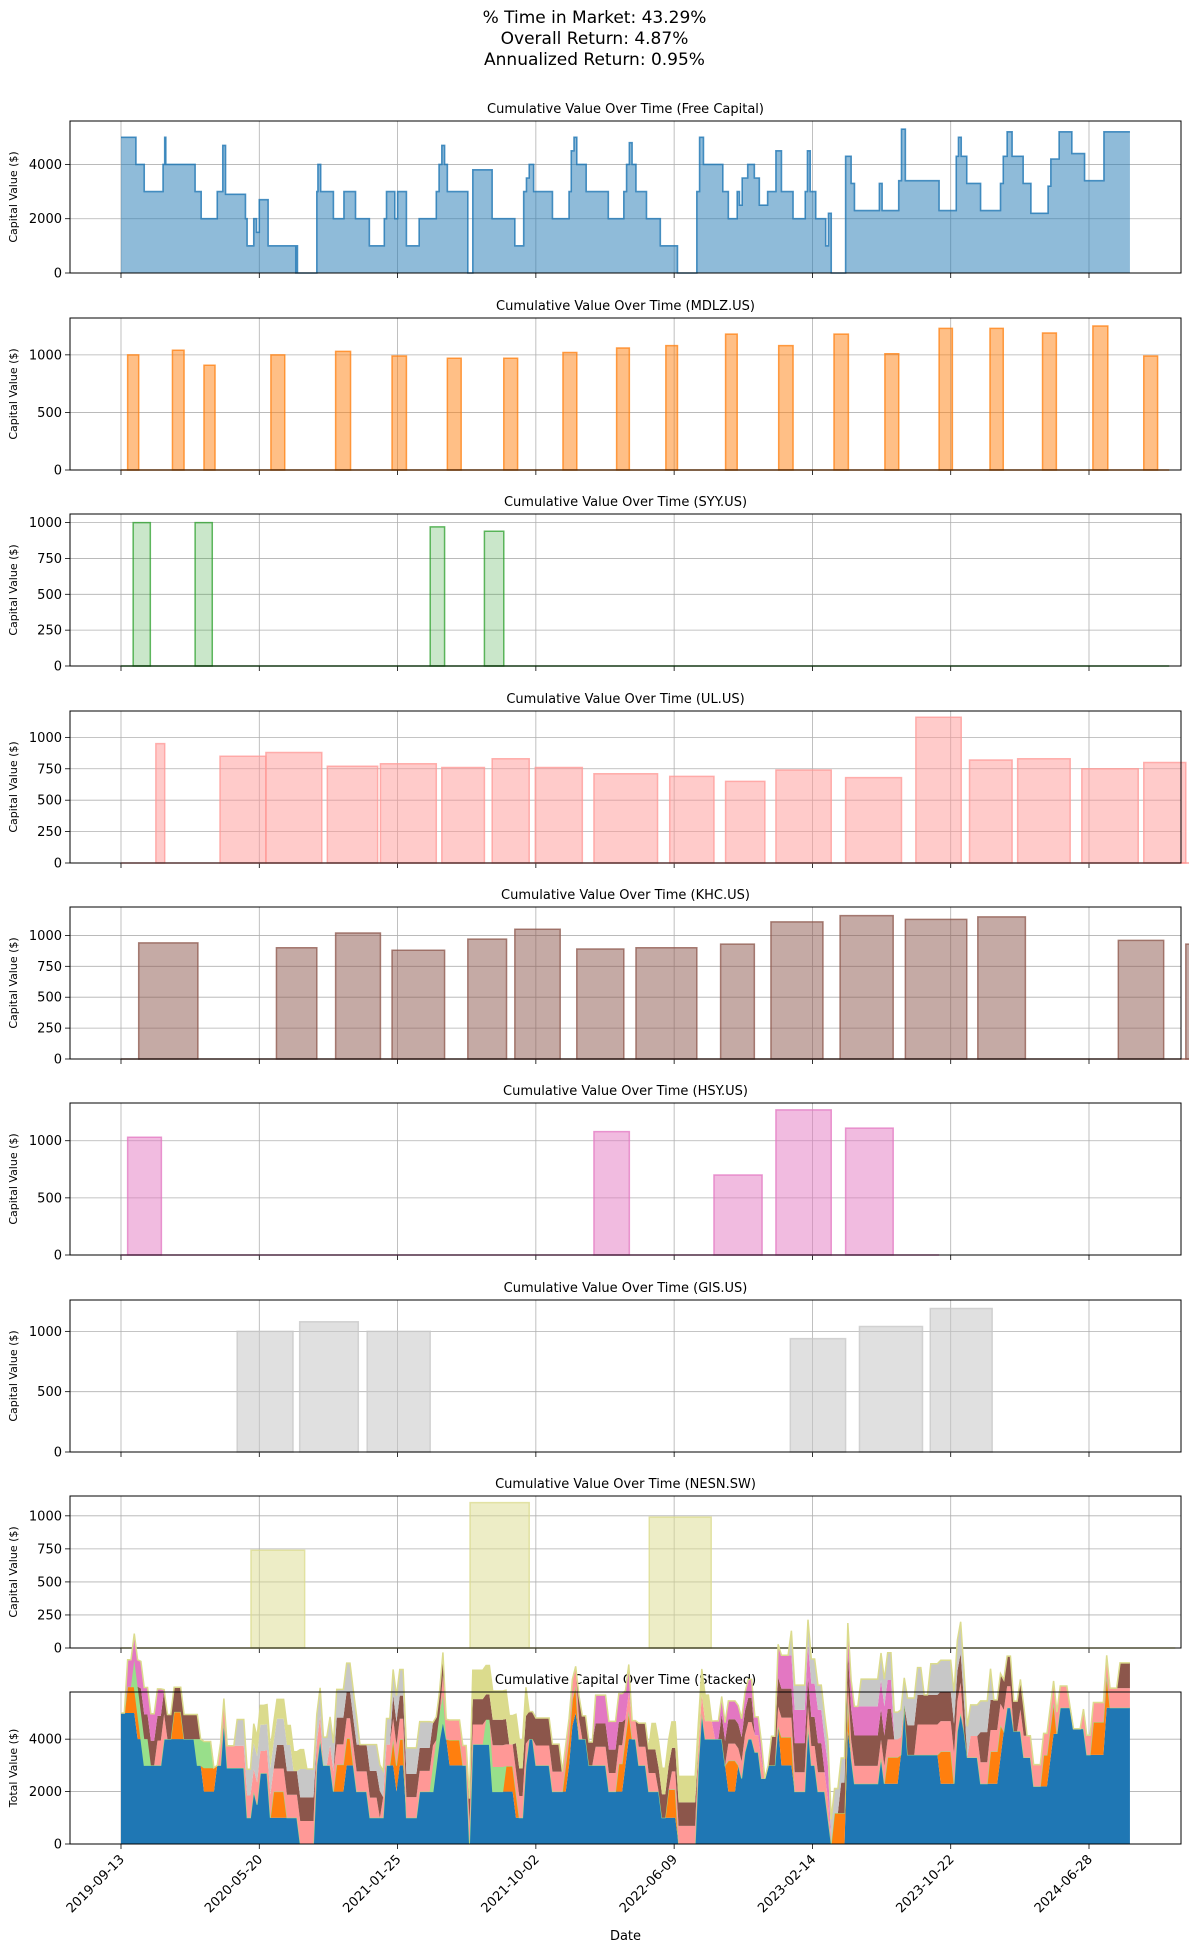 The height and width of the screenshot is (1952, 1189). What do you see at coordinates (1064, 1884) in the screenshot?
I see `x-tick-label: 2024-06-28` at bounding box center [1064, 1884].